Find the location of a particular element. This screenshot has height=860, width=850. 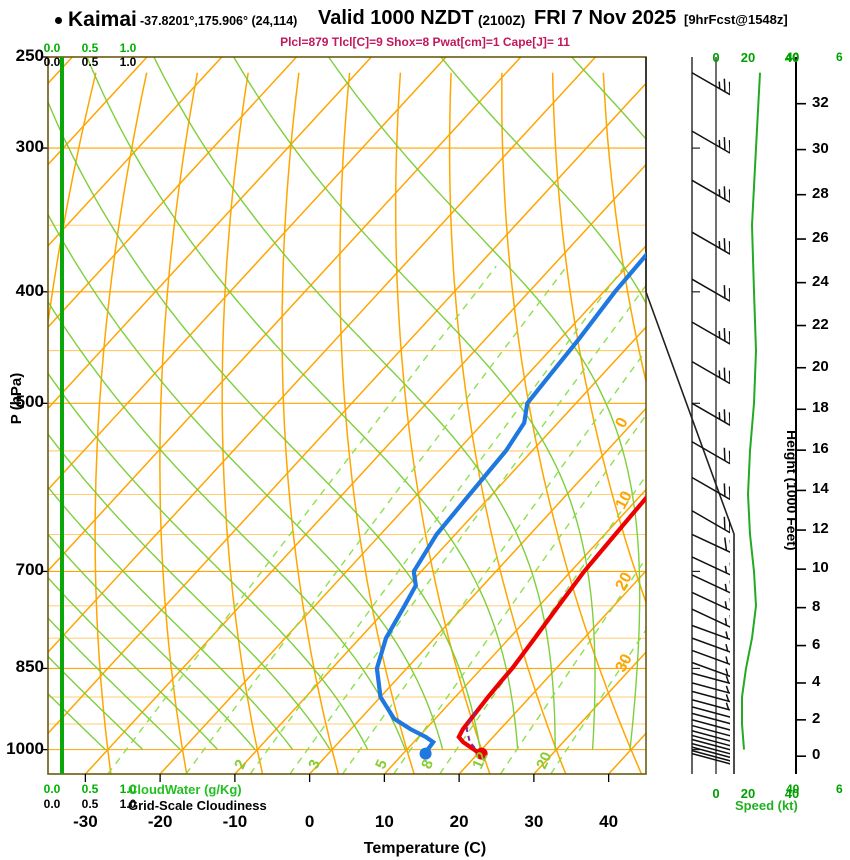

wind-speed-profile is located at coordinates (751, 411).